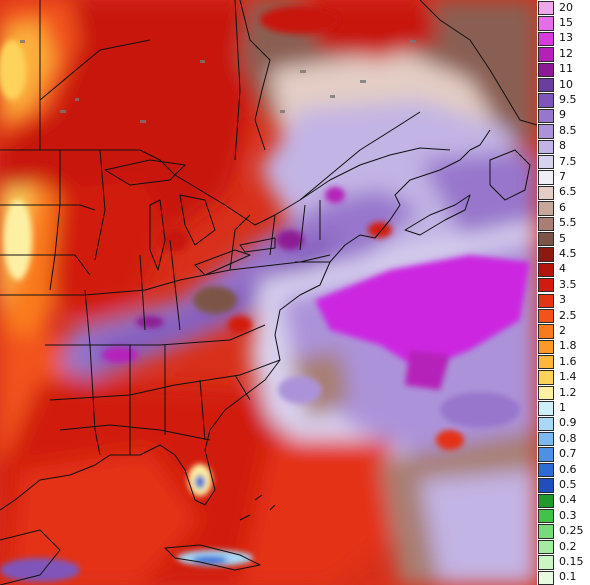 This screenshot has width=590, height=585. What do you see at coordinates (563, 116) in the screenshot?
I see `legend-row: 9` at bounding box center [563, 116].